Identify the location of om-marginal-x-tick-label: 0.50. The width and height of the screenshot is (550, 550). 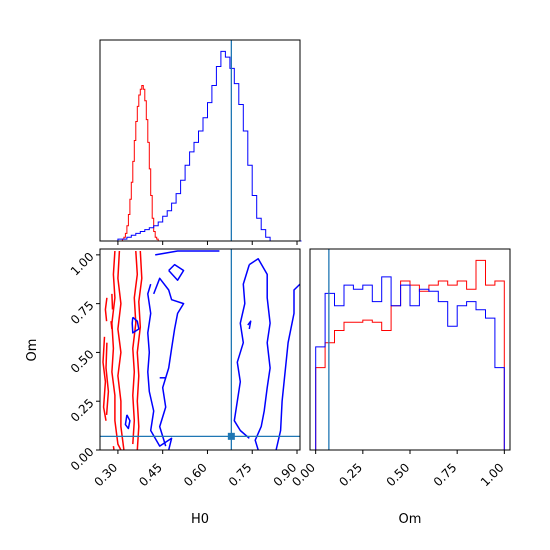
(398, 474).